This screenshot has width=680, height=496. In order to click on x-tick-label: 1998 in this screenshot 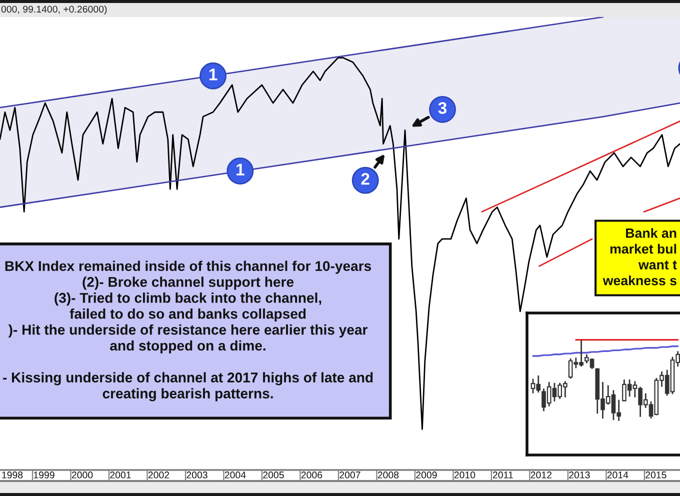, I will do `click(12, 475)`.